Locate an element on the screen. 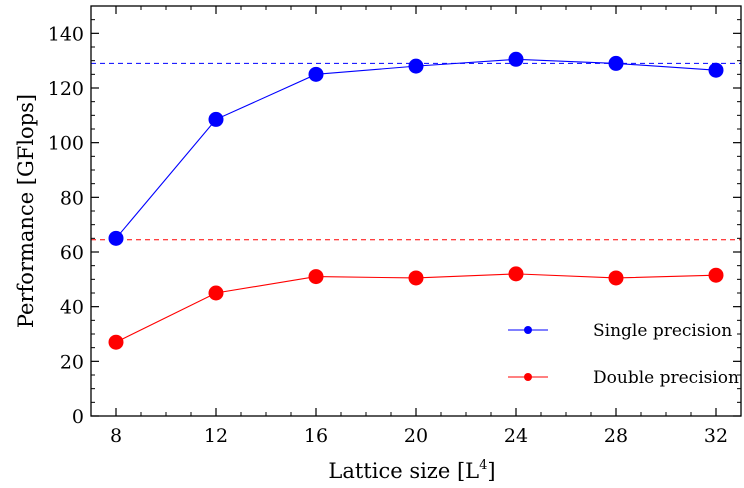 The width and height of the screenshot is (744, 488). legend-label: Single precision is located at coordinates (662, 331).